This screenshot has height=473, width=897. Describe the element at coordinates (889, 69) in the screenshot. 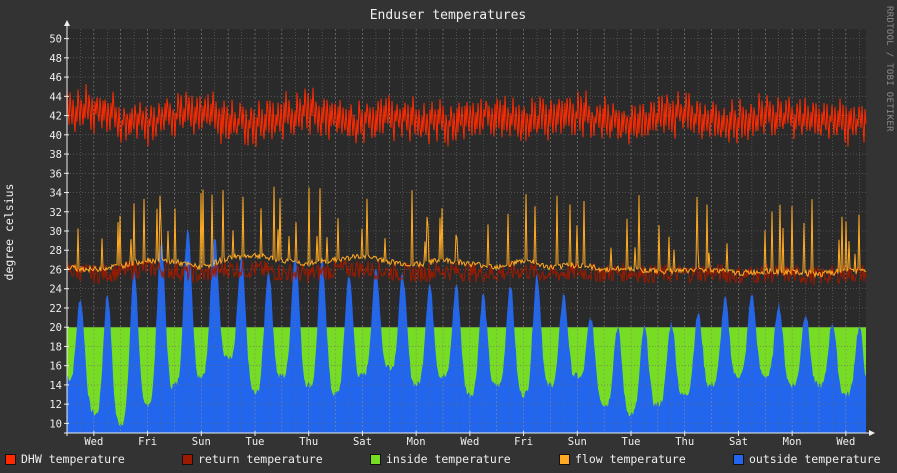

I see `rrdtool-credit: RRDTOOL / TOBI OETIKER` at that location.